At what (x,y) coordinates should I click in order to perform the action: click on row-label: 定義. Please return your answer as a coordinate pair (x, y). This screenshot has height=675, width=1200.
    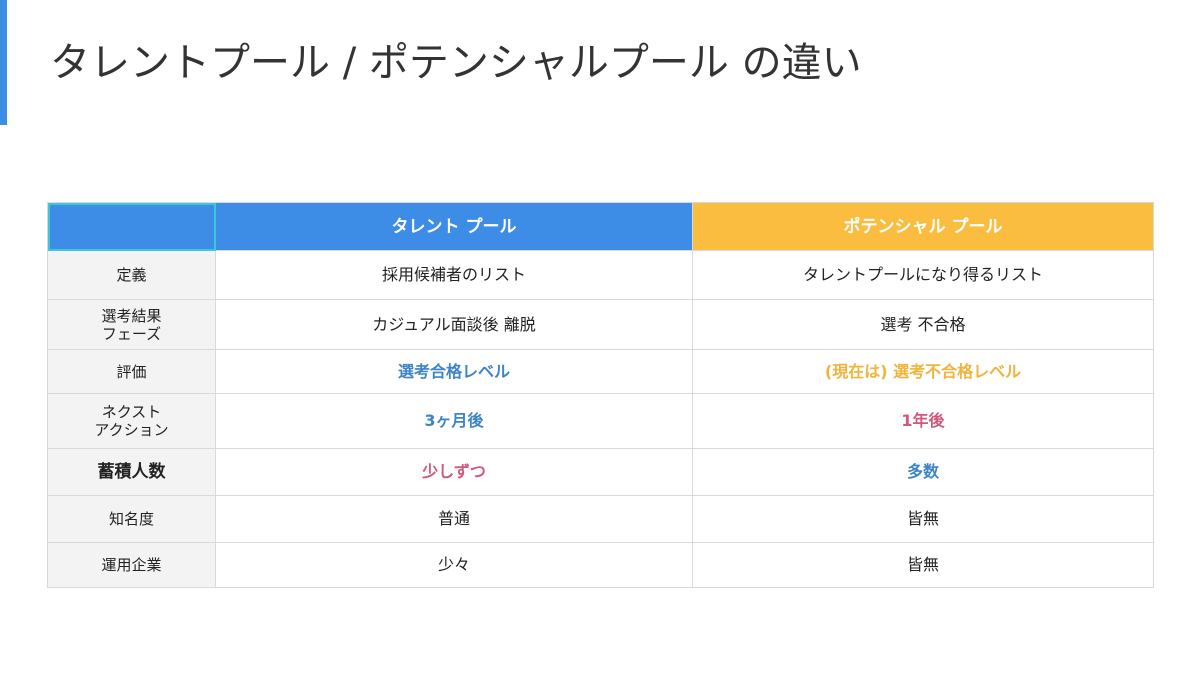
    Looking at the image, I should click on (131, 275).